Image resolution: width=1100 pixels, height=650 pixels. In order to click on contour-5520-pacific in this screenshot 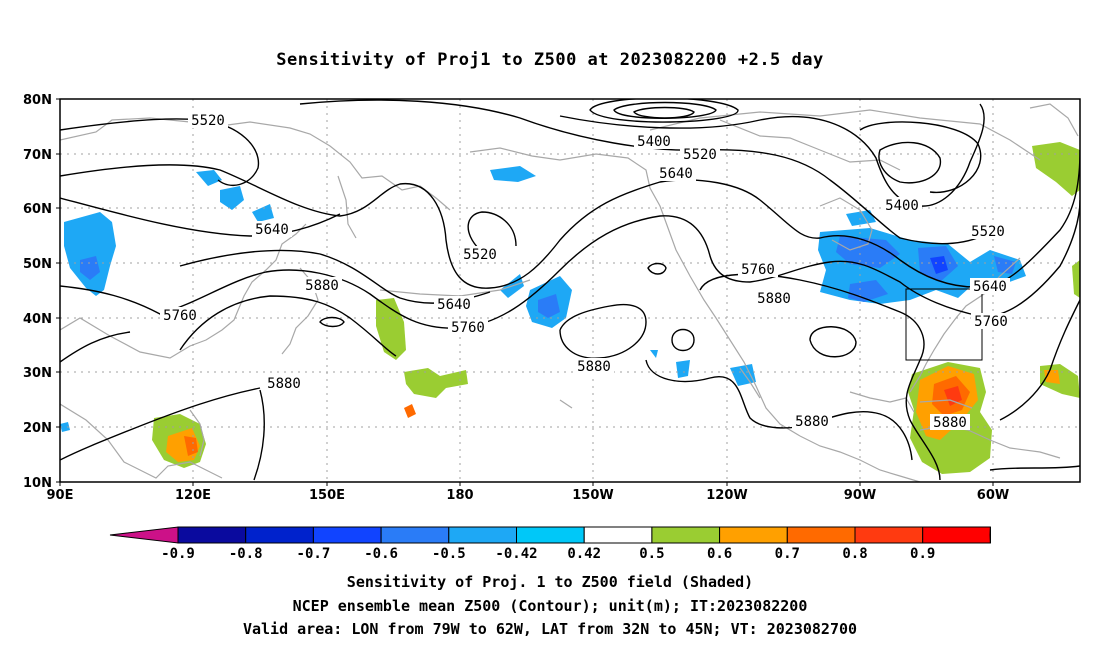, I will do `click(492, 231)`.